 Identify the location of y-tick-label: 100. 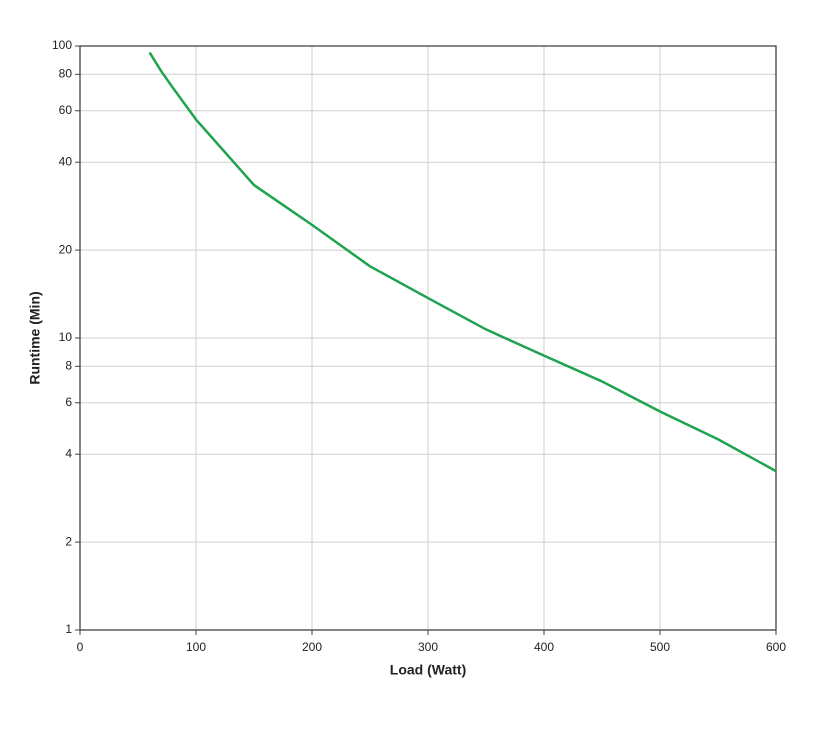
(62, 45).